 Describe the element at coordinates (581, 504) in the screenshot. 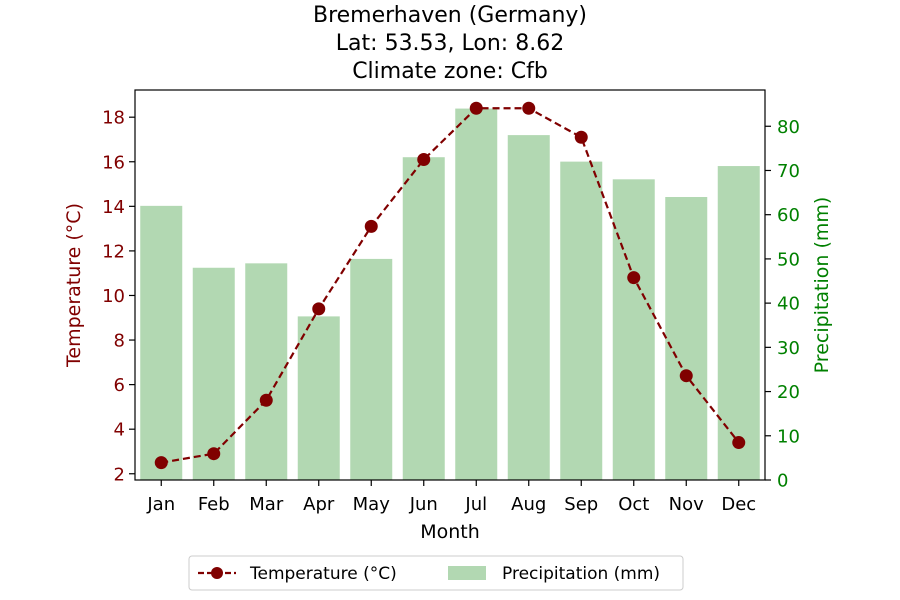

I see `x-tick-label: Sep` at that location.